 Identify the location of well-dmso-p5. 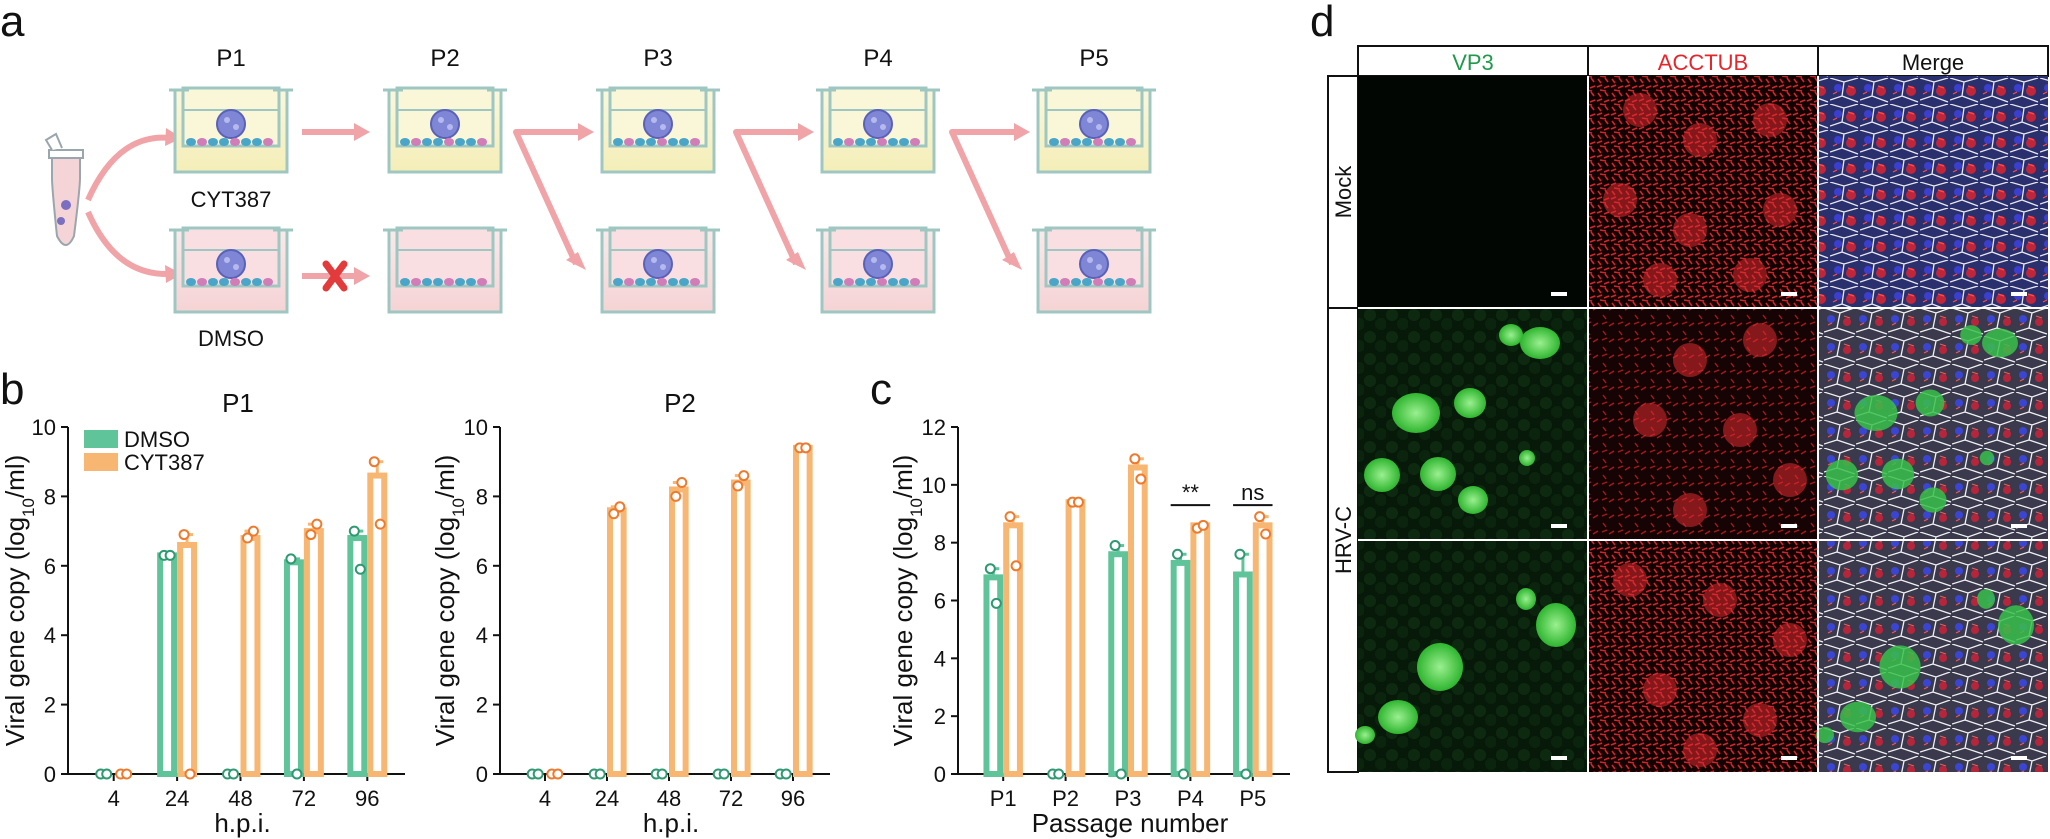
(1094, 270).